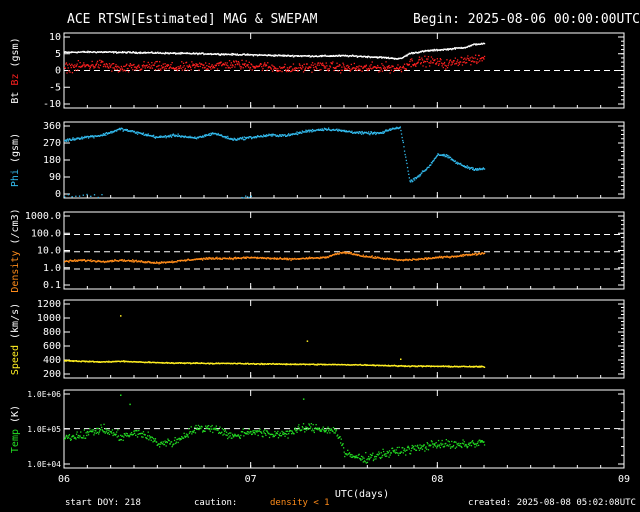  What do you see at coordinates (15, 324) in the screenshot?
I see `y-axis-label-part: (km/s)` at bounding box center [15, 324].